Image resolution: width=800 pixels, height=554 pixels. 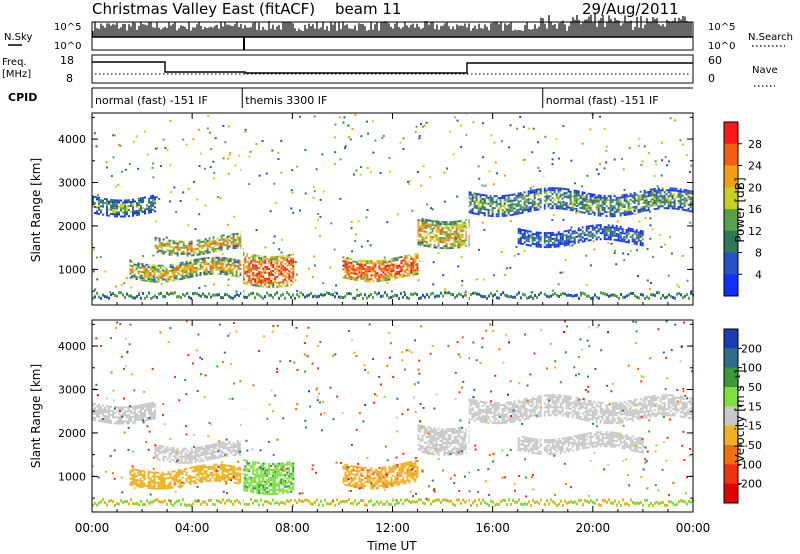 I want to click on velocity-ylabel: Slant Range [km], so click(x=36, y=416).